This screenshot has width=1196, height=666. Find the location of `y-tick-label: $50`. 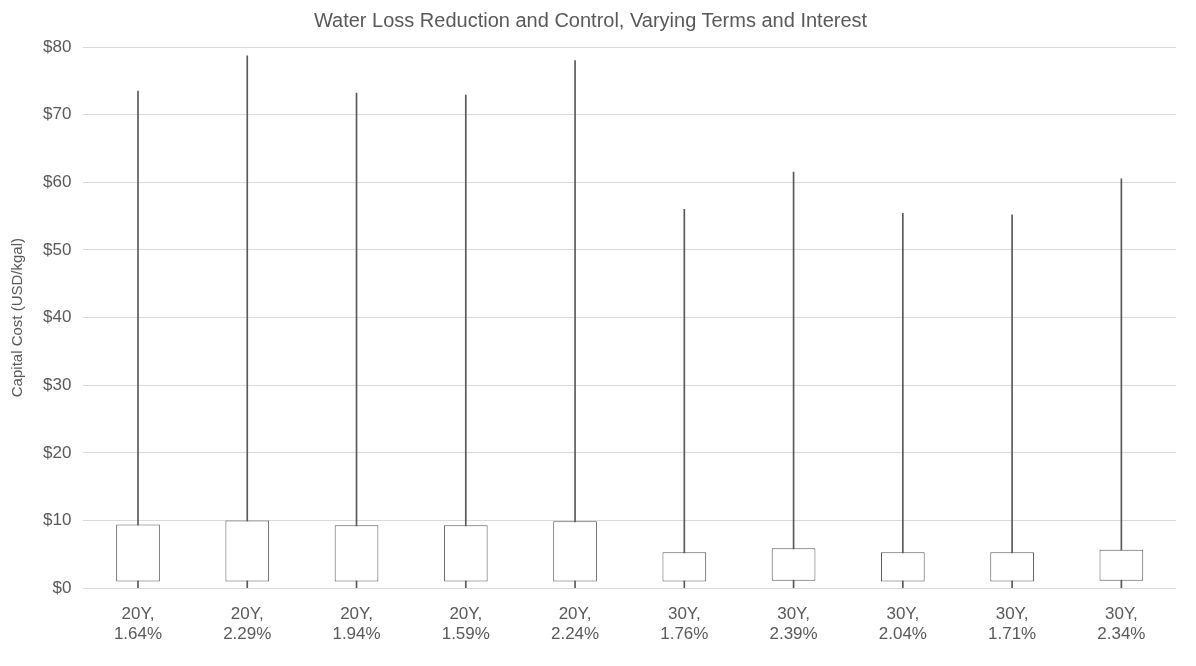

y-tick-label: $50 is located at coordinates (57, 249).